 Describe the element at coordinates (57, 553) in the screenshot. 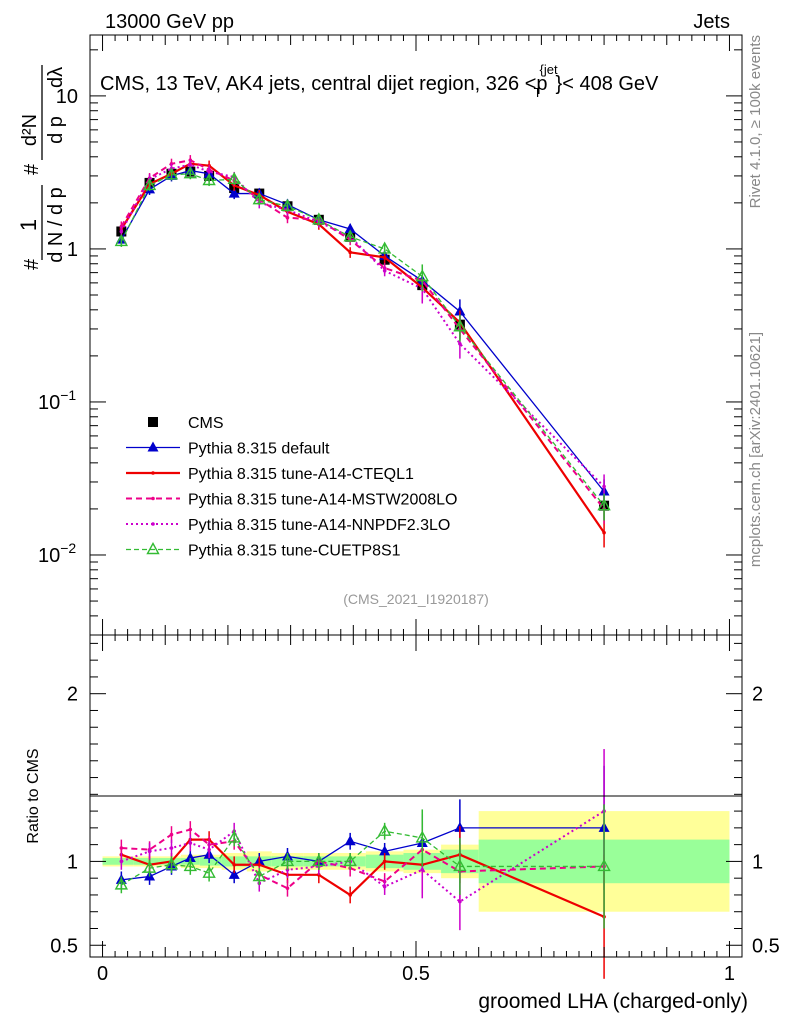

I see `y-tick-label: 10⁻²` at that location.